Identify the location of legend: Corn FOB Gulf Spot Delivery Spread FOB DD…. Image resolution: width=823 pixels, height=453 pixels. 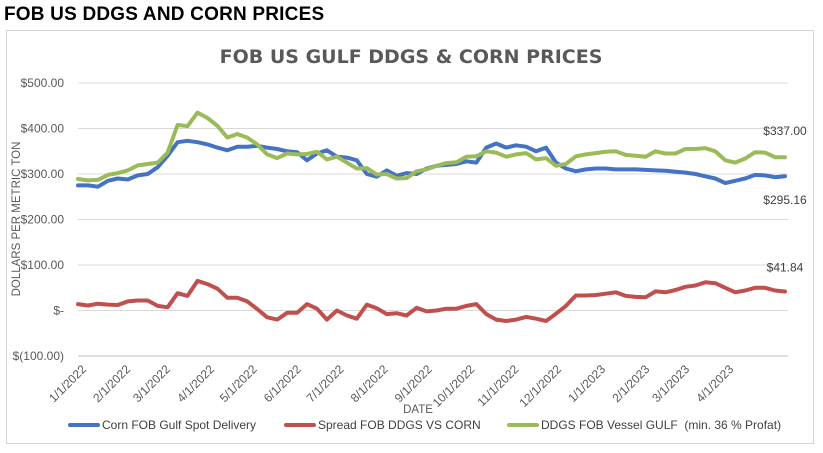
(424, 425).